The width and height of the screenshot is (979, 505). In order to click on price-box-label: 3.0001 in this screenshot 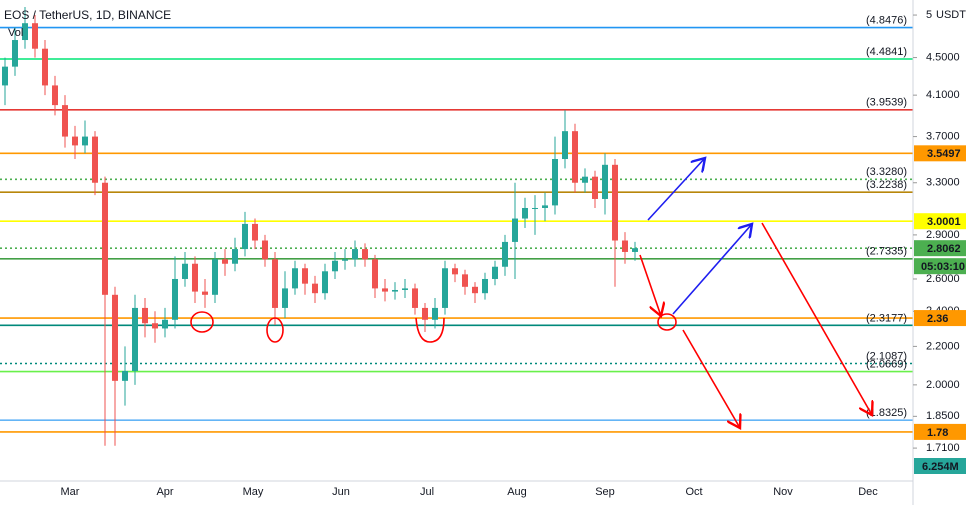, I will do `click(944, 222)`.